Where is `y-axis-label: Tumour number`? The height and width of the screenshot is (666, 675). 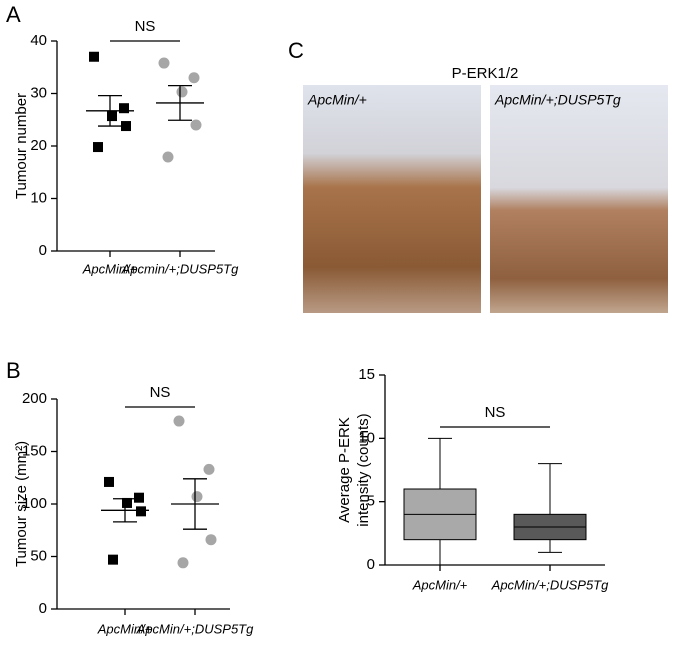 y-axis-label: Tumour number is located at coordinates (21, 146).